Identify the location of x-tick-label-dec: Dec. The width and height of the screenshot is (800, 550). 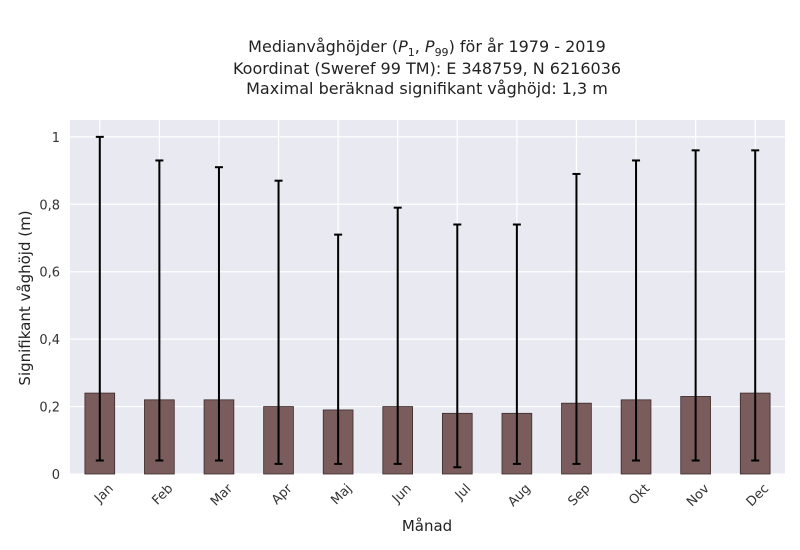
(758, 495).